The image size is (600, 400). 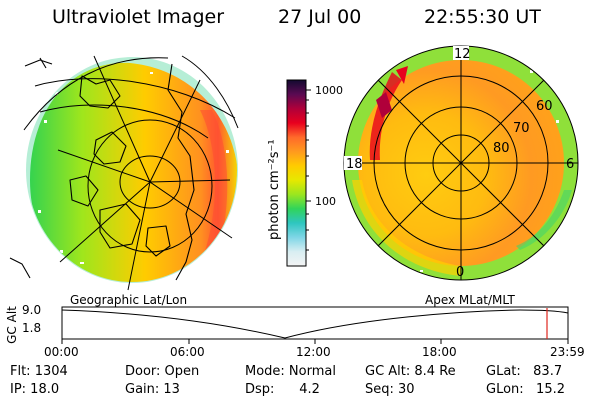 What do you see at coordinates (187, 352) in the screenshot?
I see `x-tick-0600: 06:00` at bounding box center [187, 352].